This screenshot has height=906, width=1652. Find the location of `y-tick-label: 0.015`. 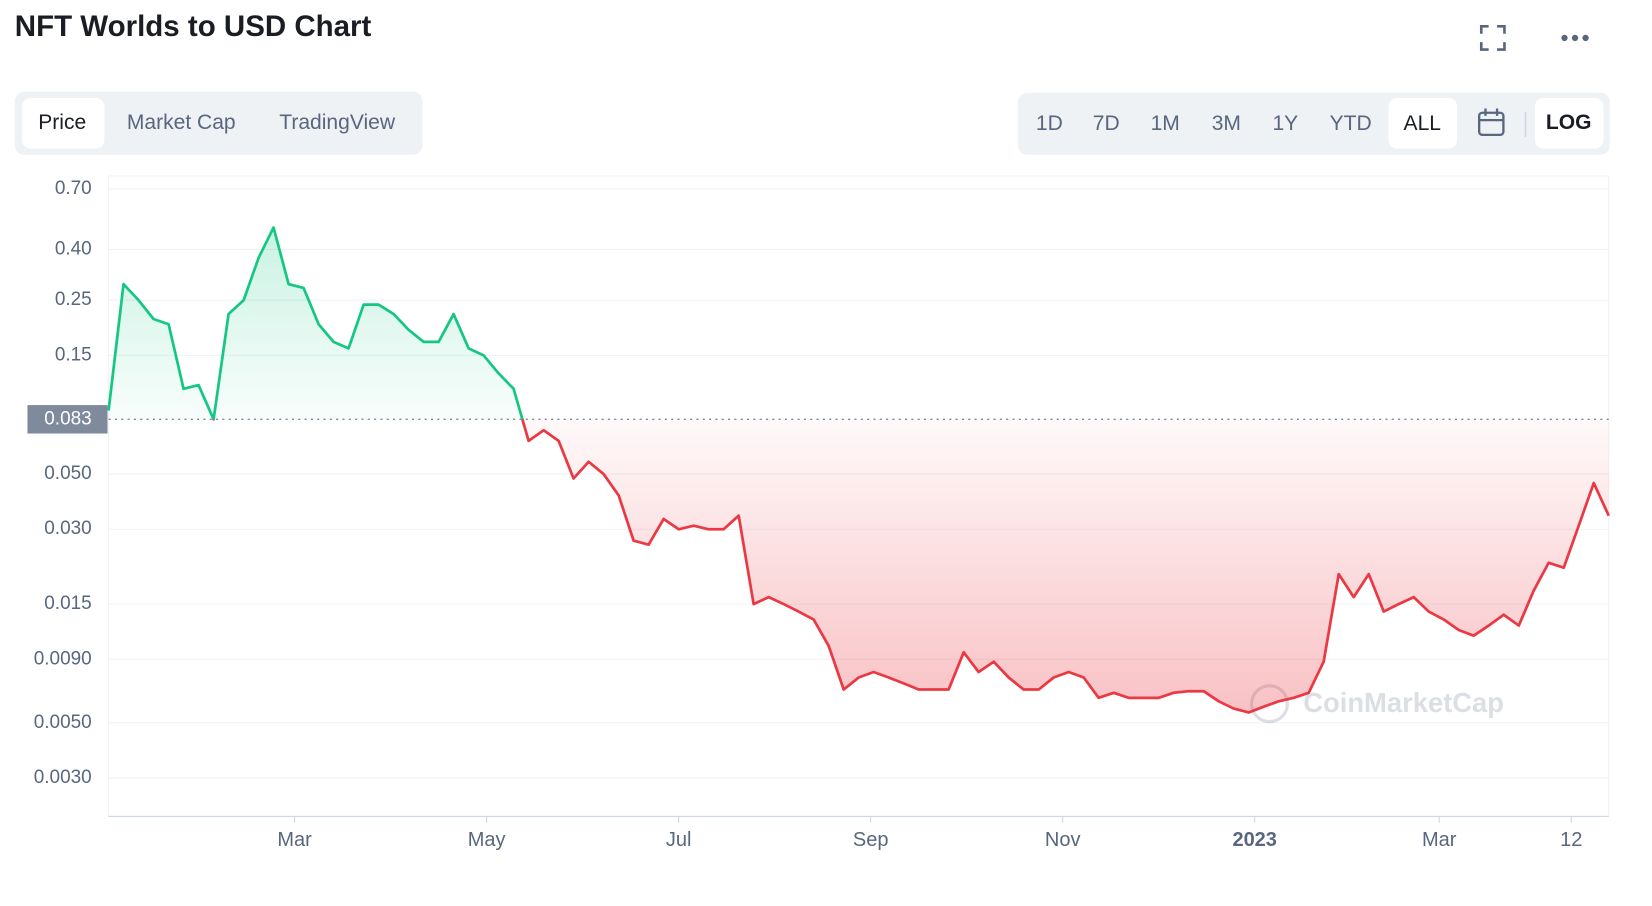

y-tick-label: 0.015 is located at coordinates (67, 603).